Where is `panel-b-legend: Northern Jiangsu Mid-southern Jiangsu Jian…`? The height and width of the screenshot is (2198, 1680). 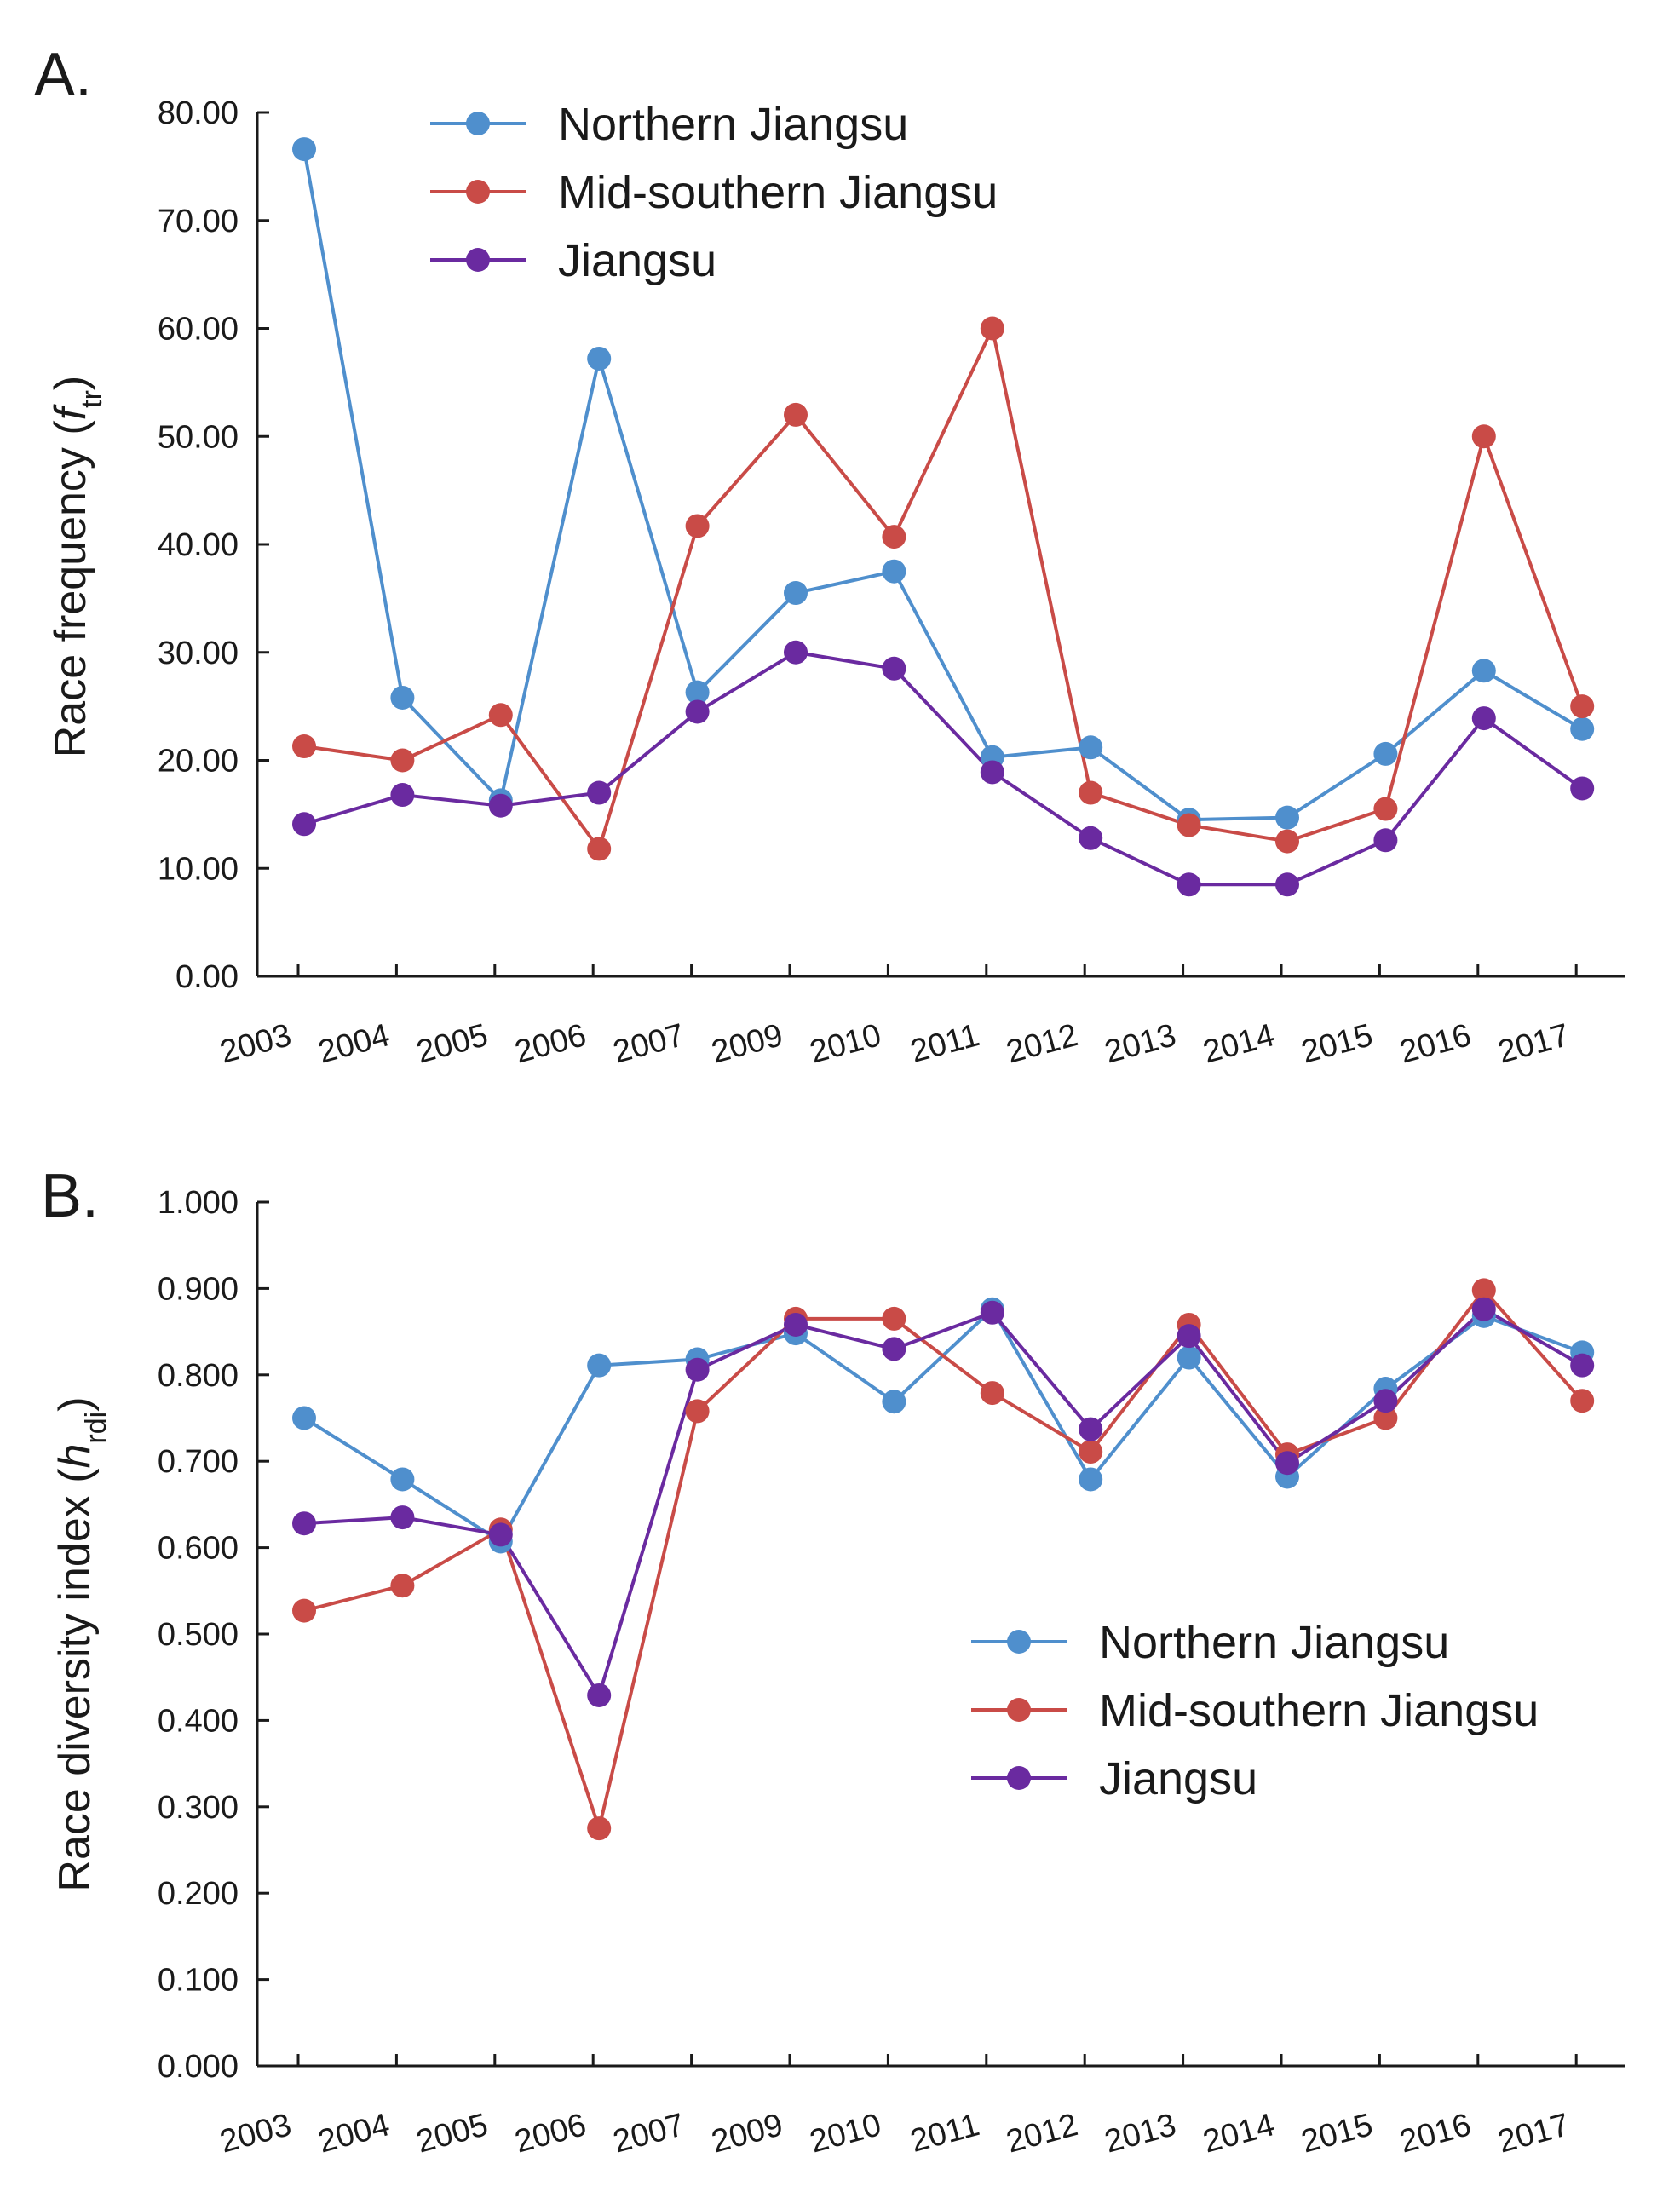
panel-b-legend: Northern Jiangsu Mid-southern Jiangsu Jian… is located at coordinates (1255, 1711).